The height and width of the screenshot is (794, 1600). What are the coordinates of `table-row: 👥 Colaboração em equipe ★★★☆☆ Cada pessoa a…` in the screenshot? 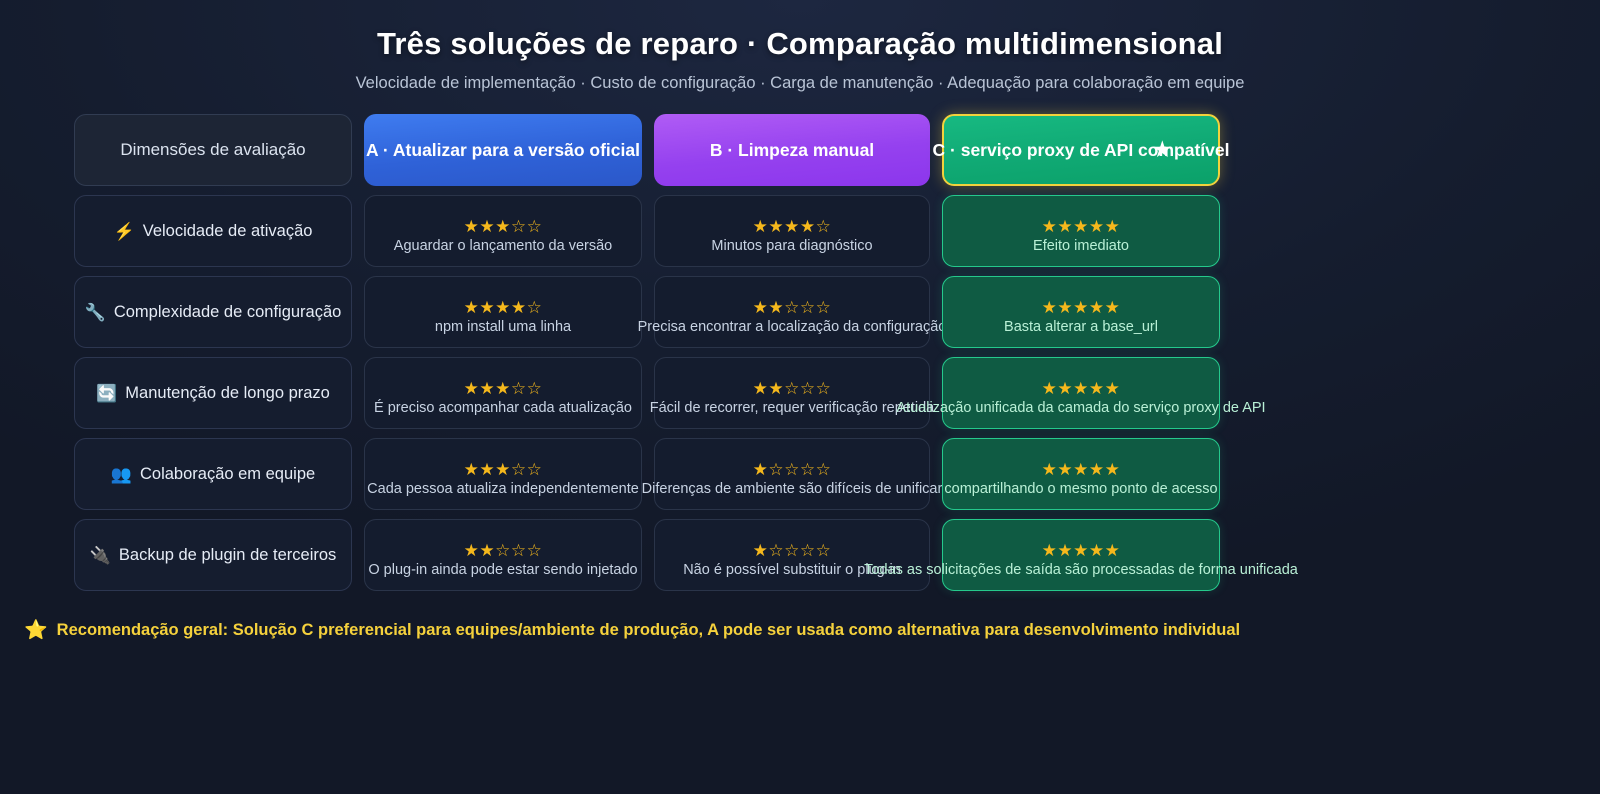 It's located at (648, 474).